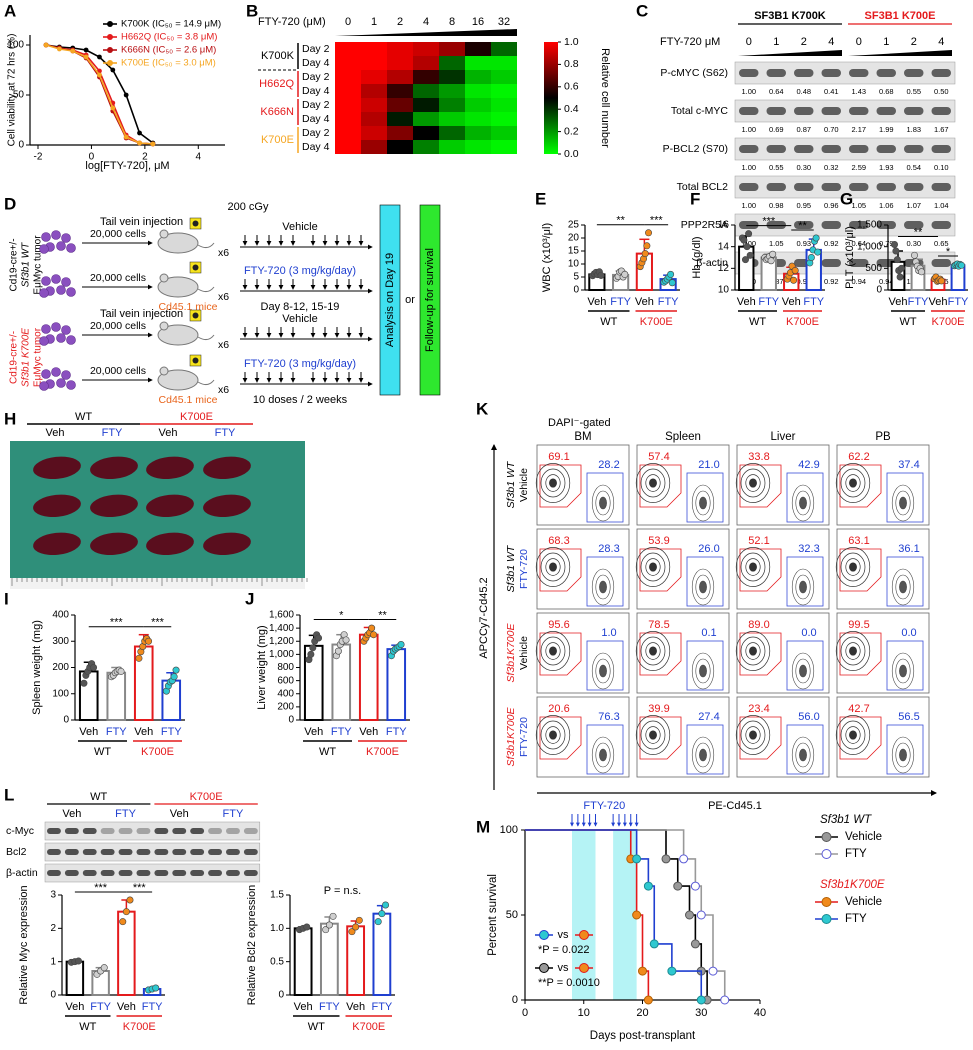  I want to click on y-tick-label: 300, so click(60, 641).